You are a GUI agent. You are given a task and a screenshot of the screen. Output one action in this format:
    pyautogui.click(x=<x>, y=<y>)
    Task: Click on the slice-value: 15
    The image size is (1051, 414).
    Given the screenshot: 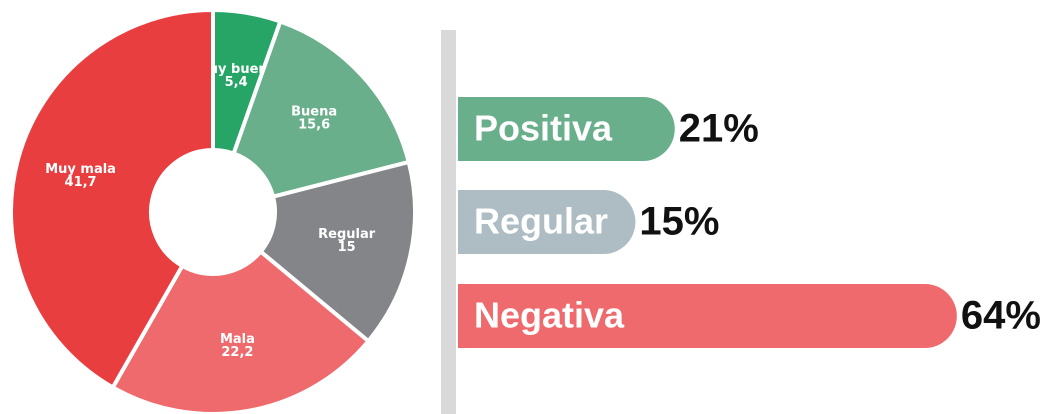 What is the action you would take?
    pyautogui.click(x=347, y=247)
    